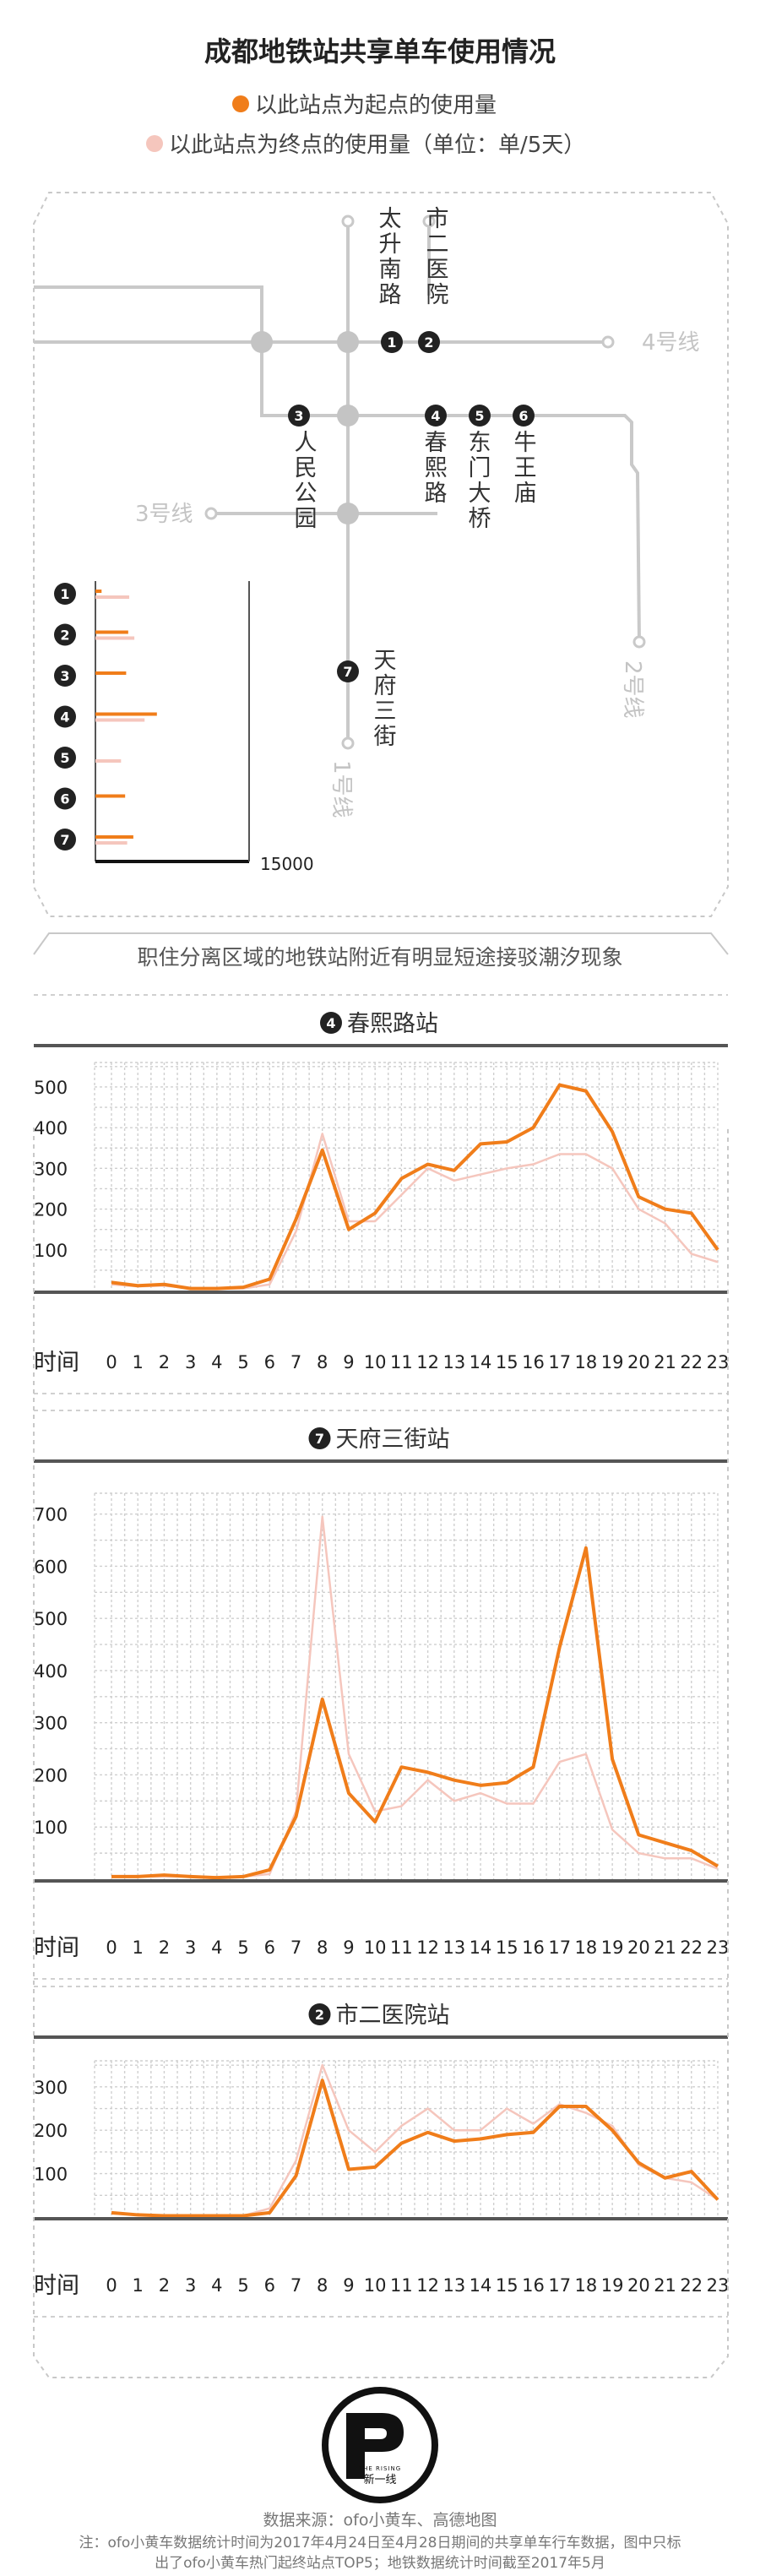 This screenshot has width=760, height=2576. Describe the element at coordinates (306, 494) in the screenshot. I see `station-name-char: 公` at that location.